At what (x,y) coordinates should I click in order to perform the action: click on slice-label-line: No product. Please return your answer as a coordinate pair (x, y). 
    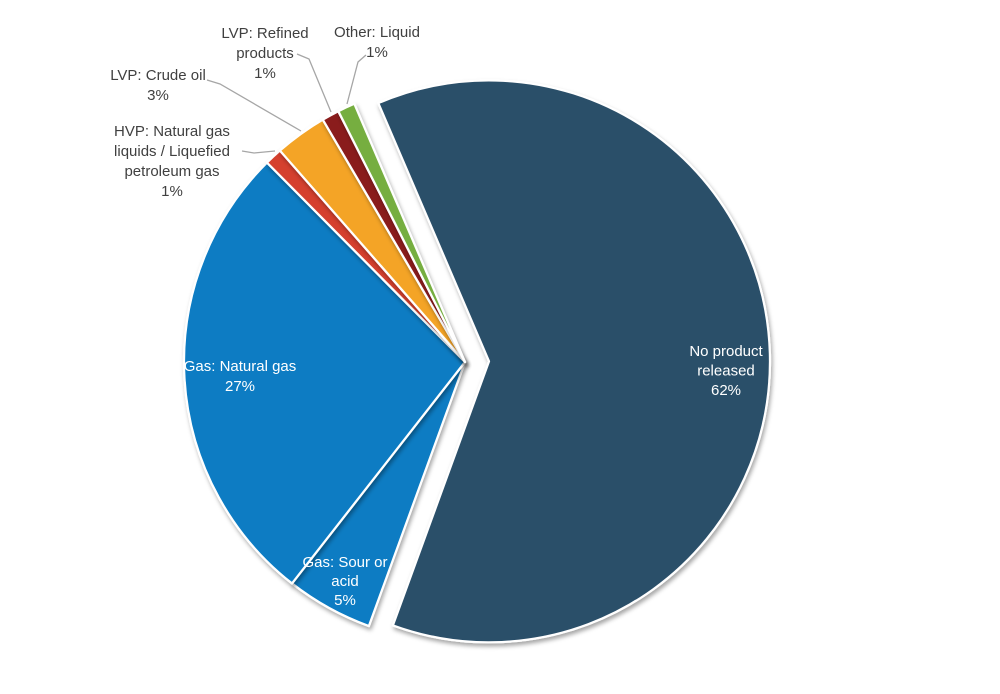
    Looking at the image, I should click on (726, 351).